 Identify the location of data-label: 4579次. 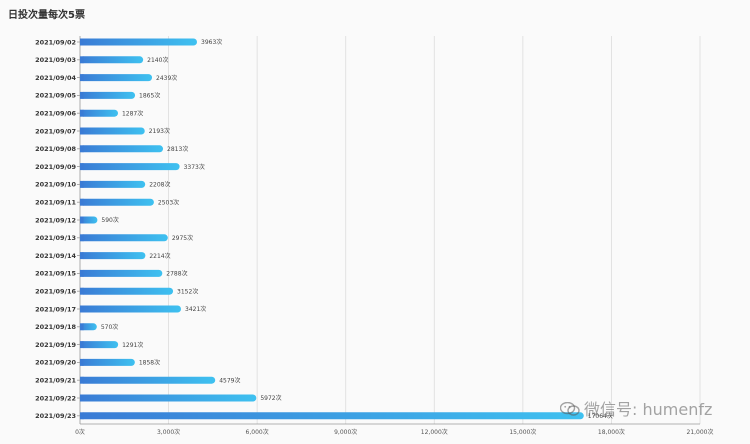
(229, 380).